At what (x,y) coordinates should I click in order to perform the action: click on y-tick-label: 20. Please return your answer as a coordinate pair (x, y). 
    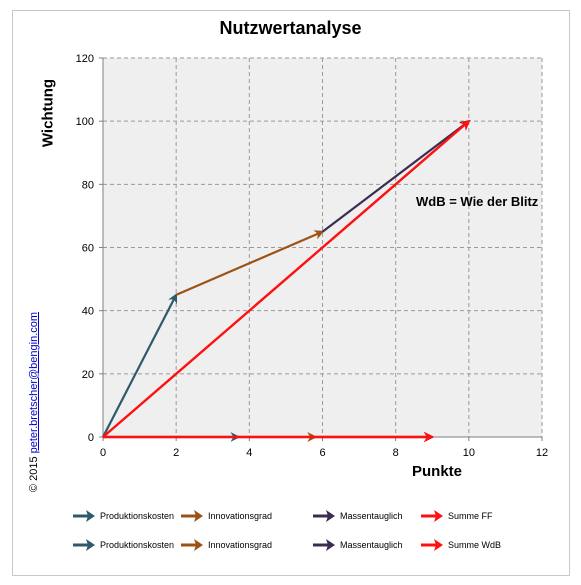
    Looking at the image, I should click on (88, 375).